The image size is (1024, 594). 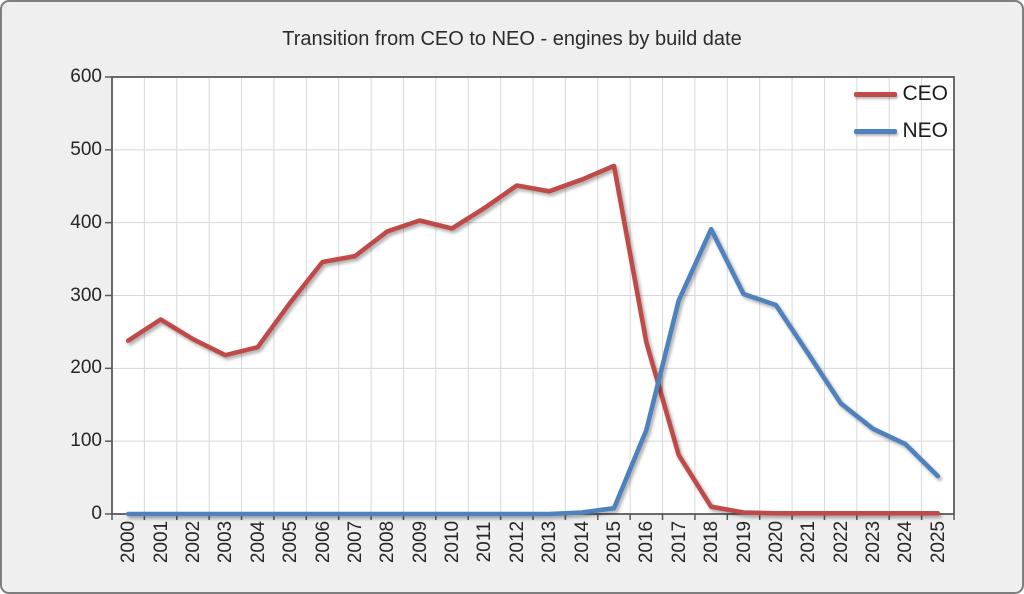 What do you see at coordinates (874, 542) in the screenshot?
I see `x-tick-label: 2023` at bounding box center [874, 542].